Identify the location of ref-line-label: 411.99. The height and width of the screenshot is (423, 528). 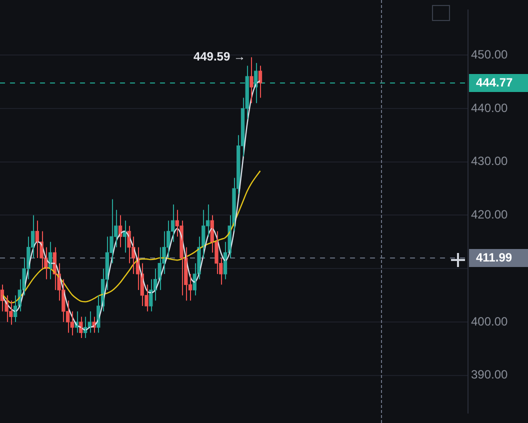
(494, 257).